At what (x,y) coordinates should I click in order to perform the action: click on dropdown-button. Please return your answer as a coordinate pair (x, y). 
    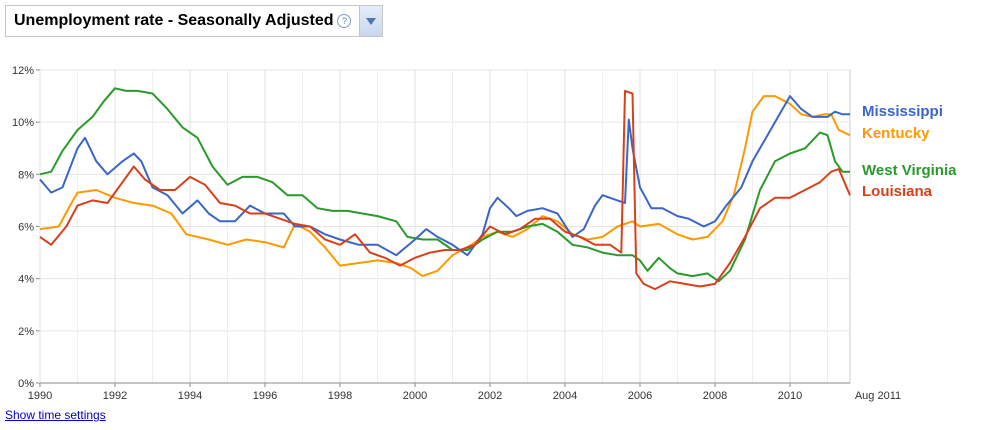
    Looking at the image, I should click on (371, 21).